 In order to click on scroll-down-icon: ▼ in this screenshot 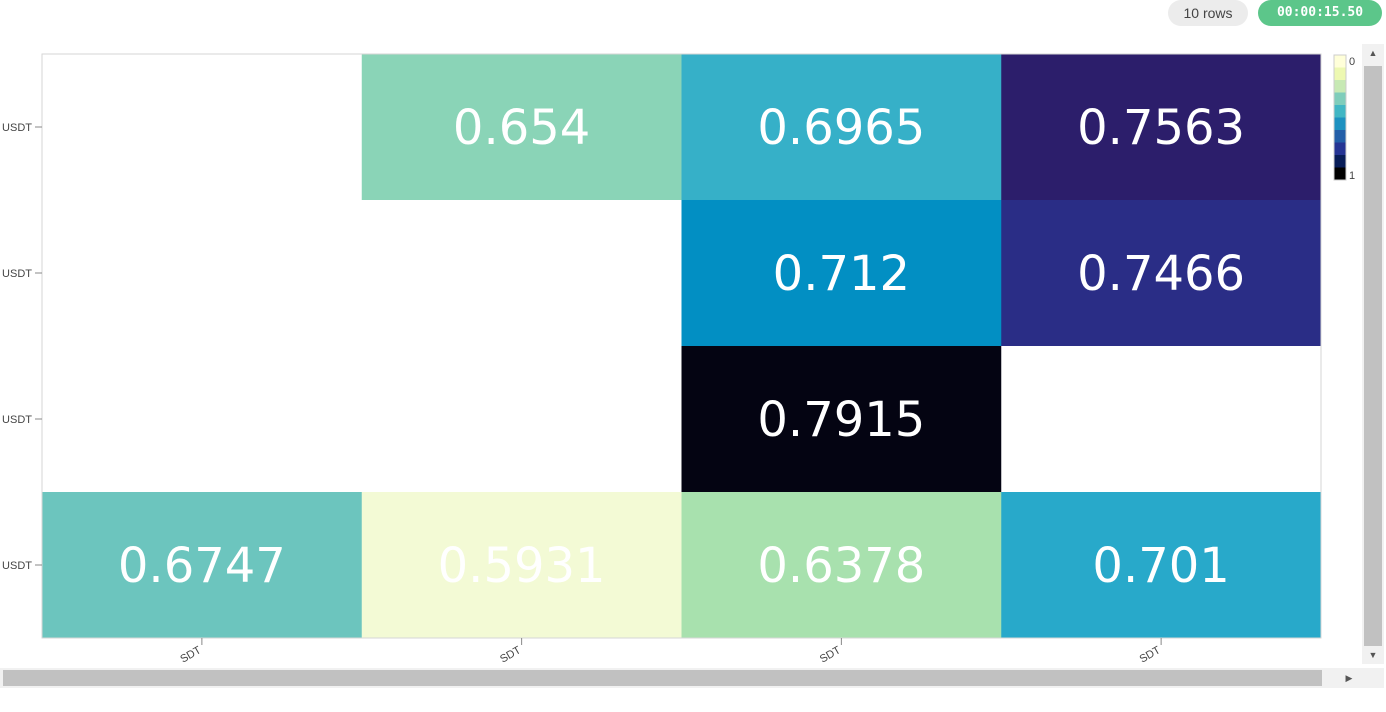, I will do `click(1373, 655)`.